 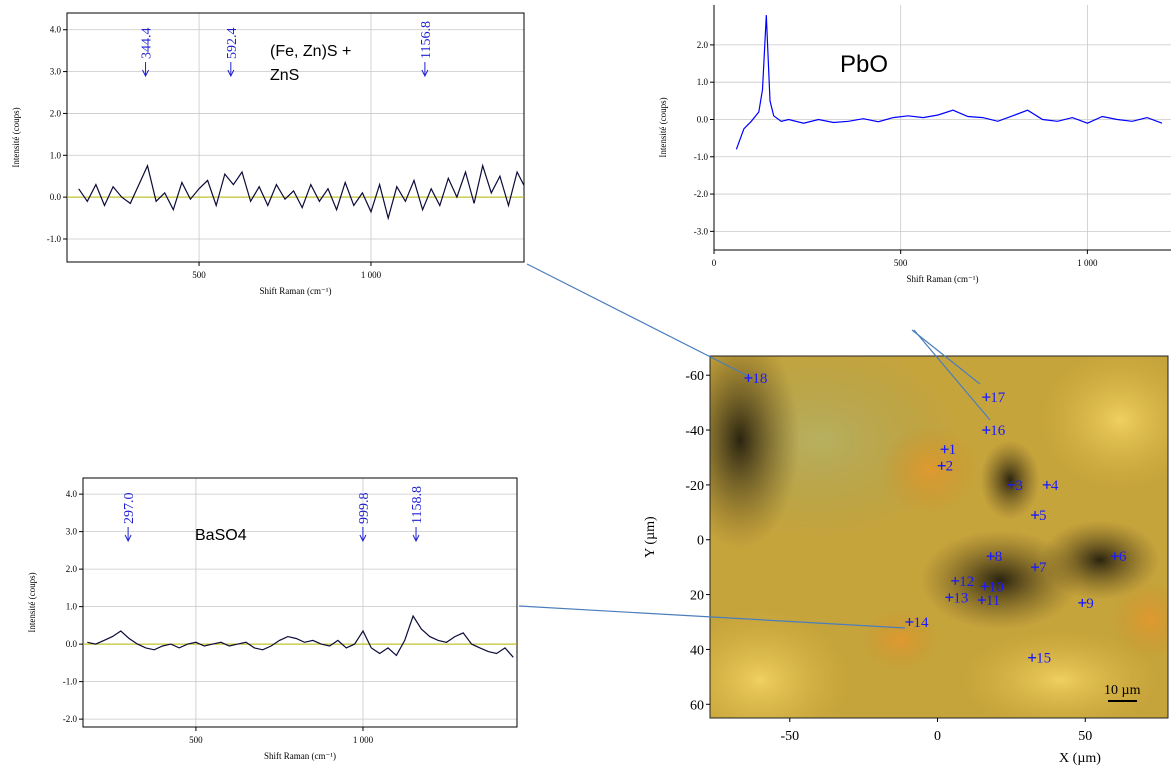 I want to click on point-label: 4, so click(x=1055, y=486).